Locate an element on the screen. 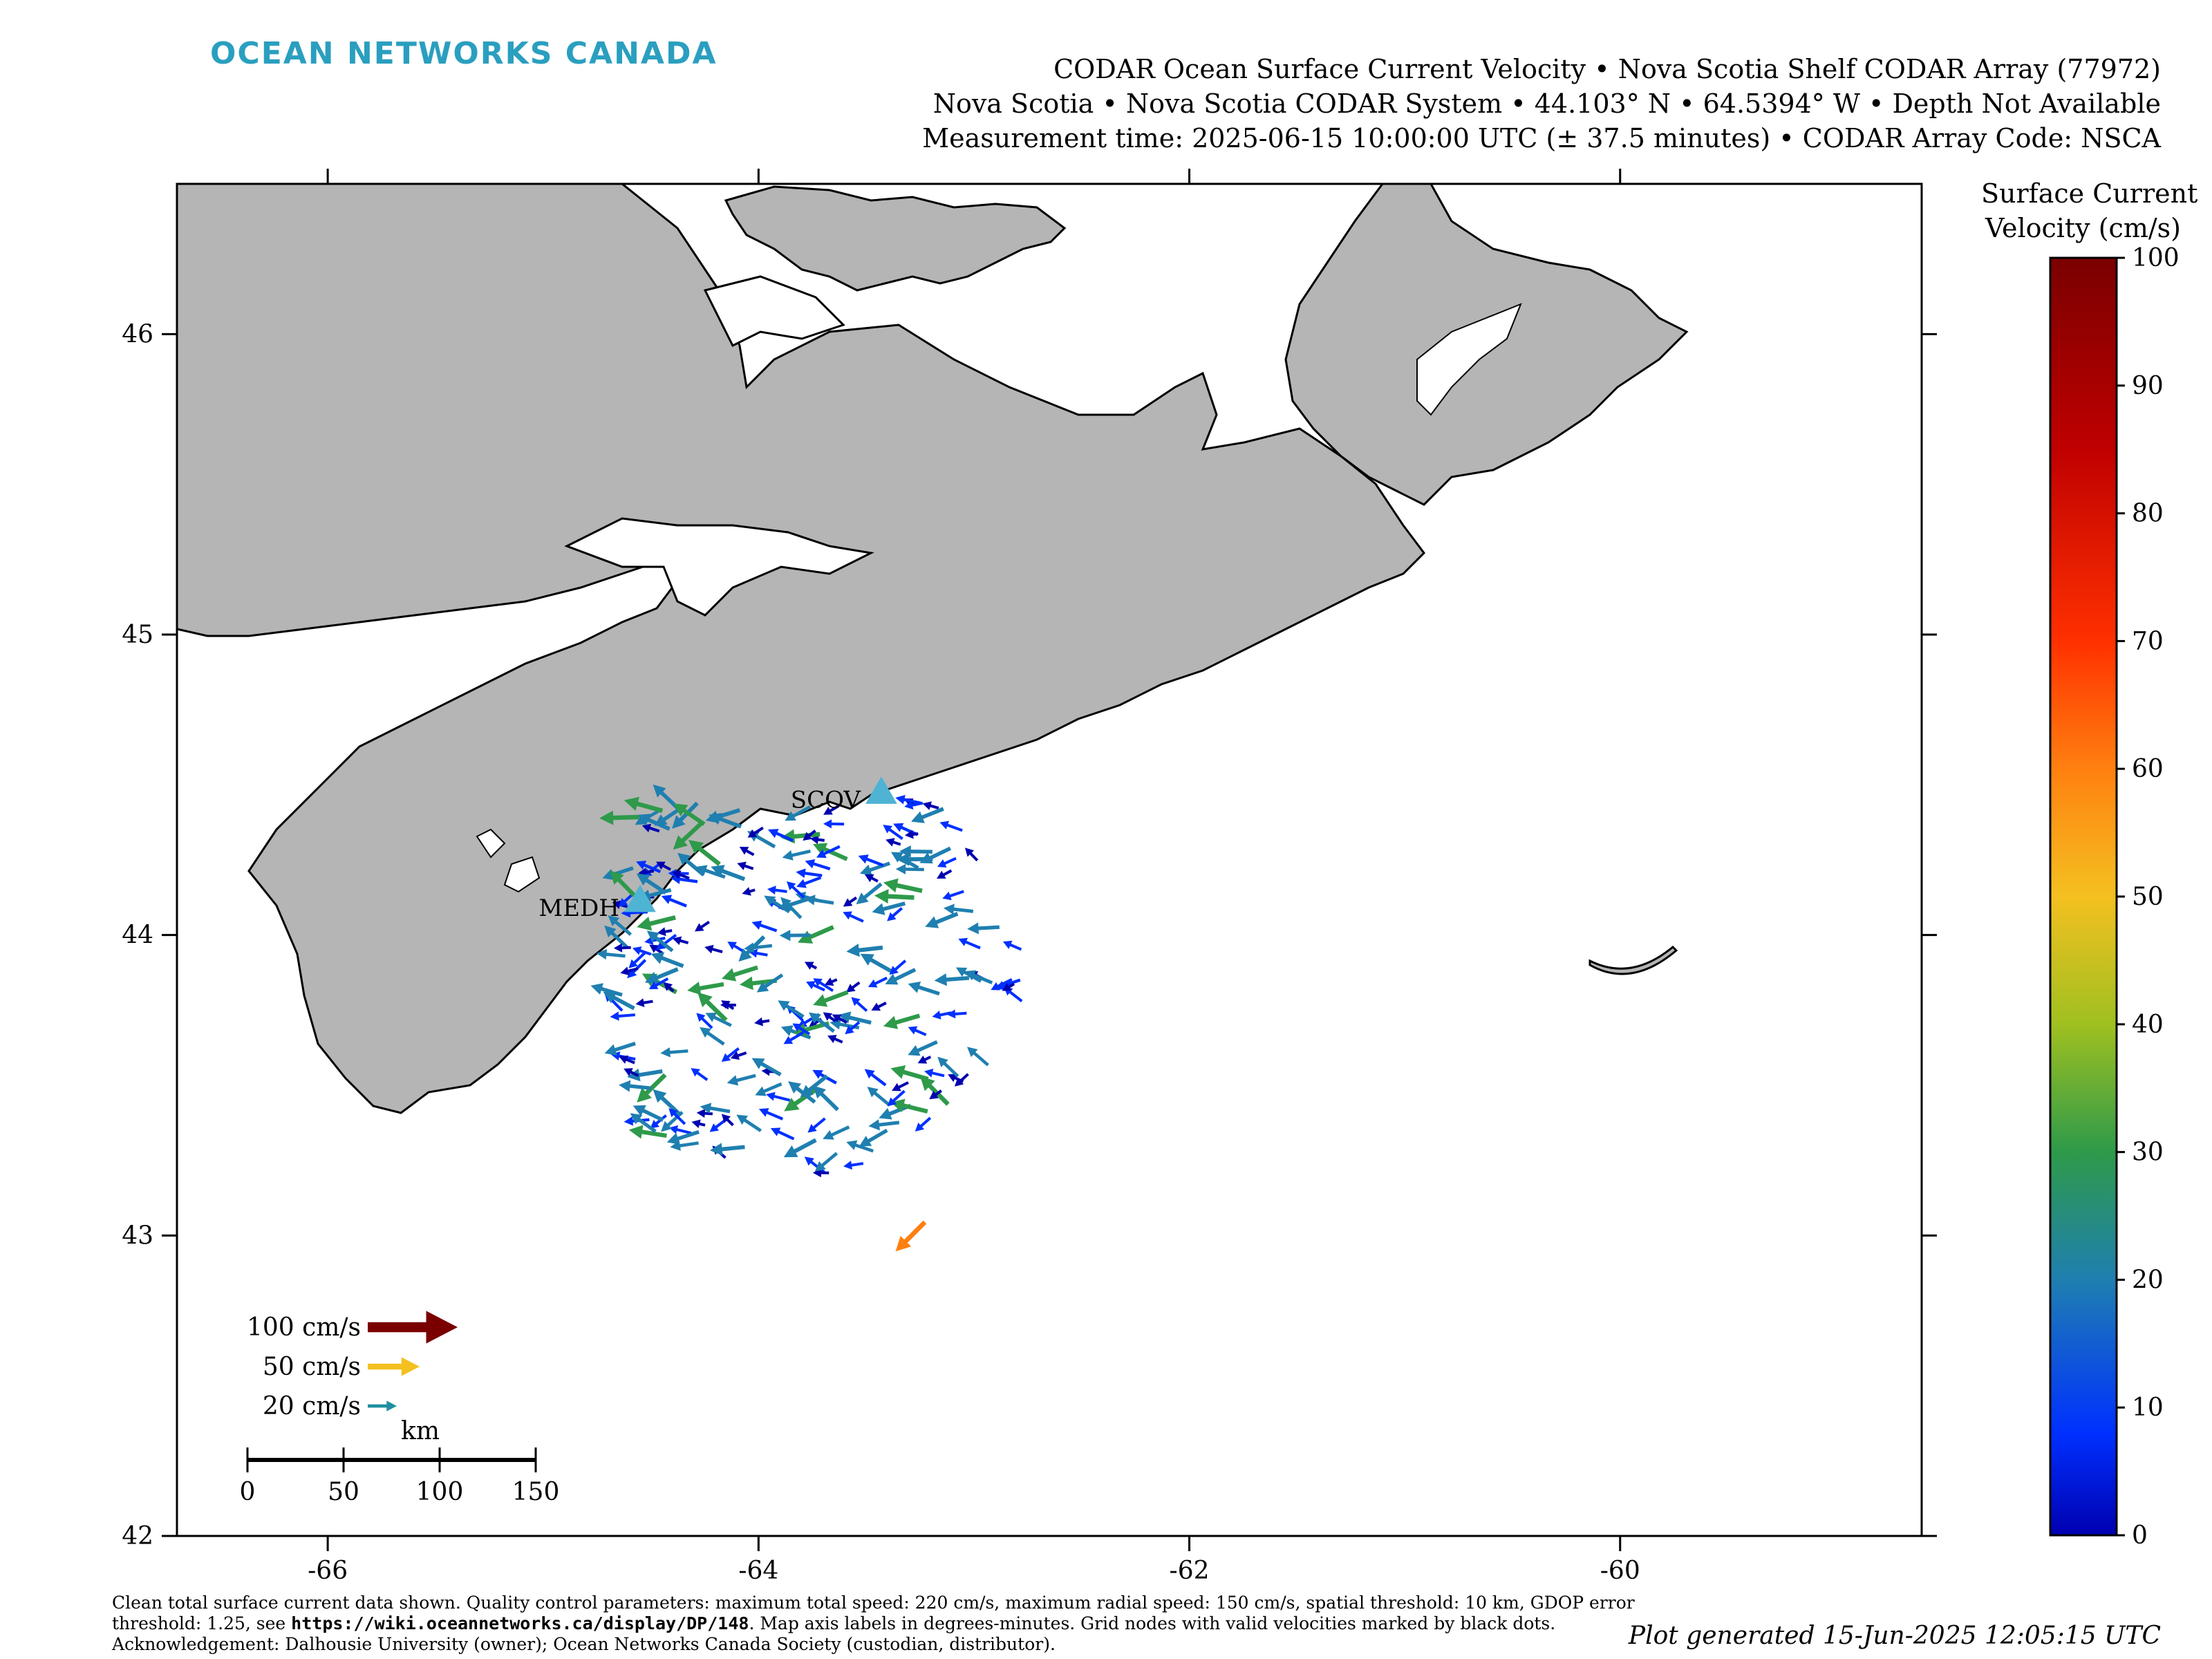  water-minas-basin is located at coordinates (719, 567).